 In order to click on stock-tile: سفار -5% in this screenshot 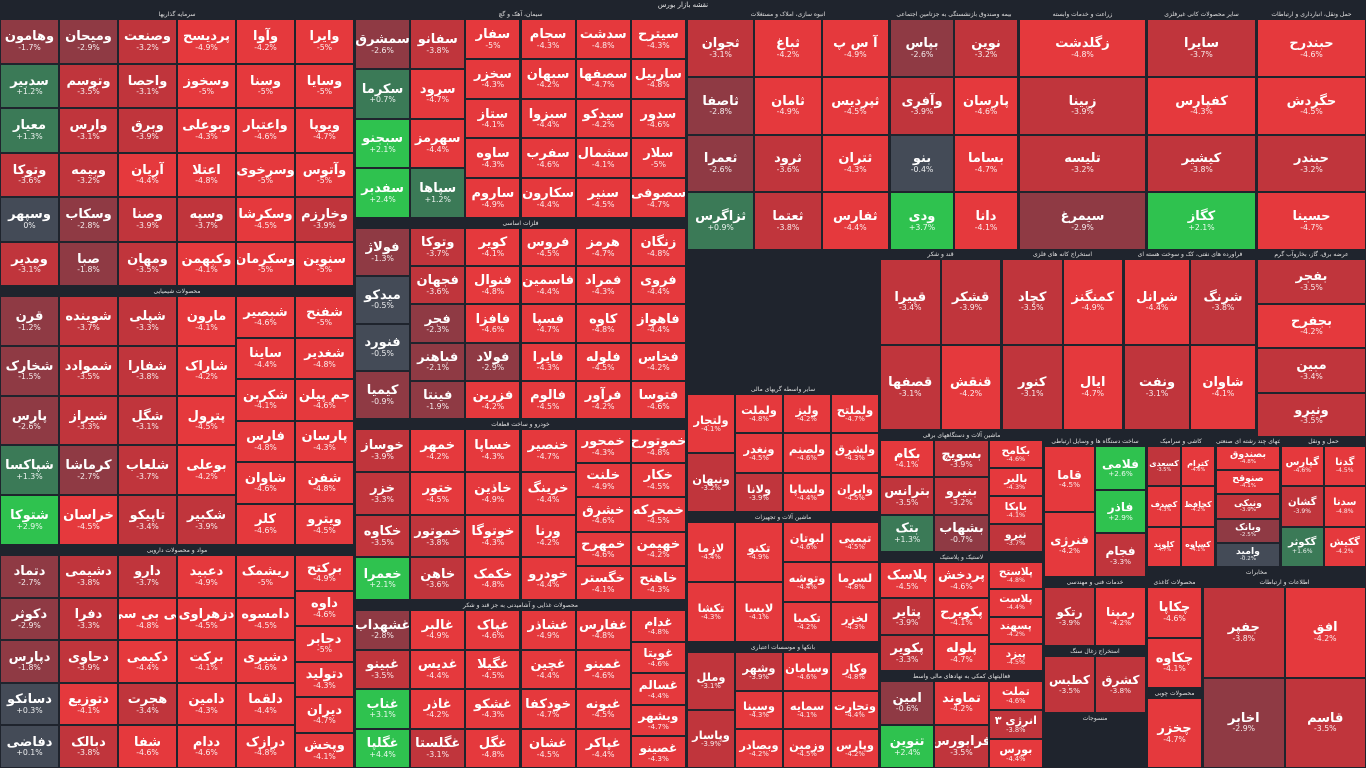, I will do `click(493, 39)`.